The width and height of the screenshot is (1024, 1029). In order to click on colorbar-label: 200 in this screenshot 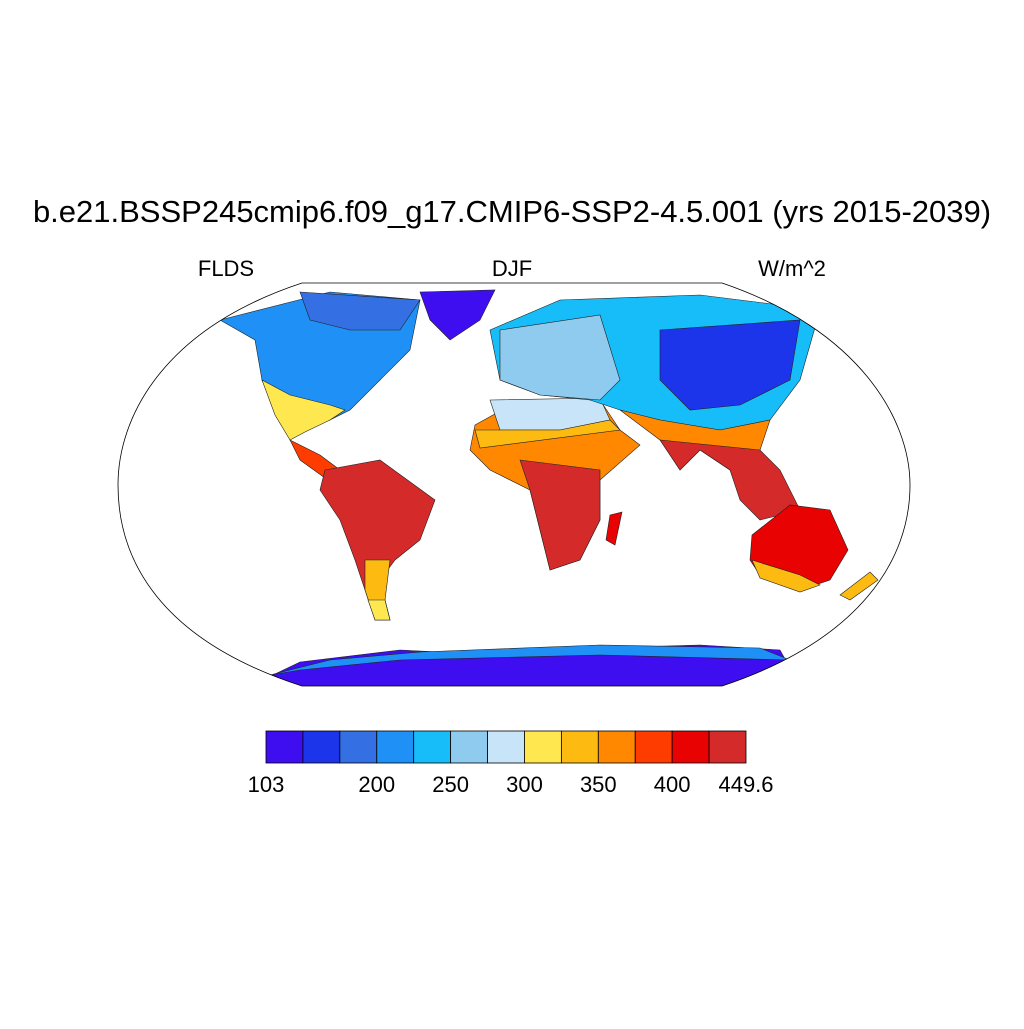, I will do `click(376, 784)`.